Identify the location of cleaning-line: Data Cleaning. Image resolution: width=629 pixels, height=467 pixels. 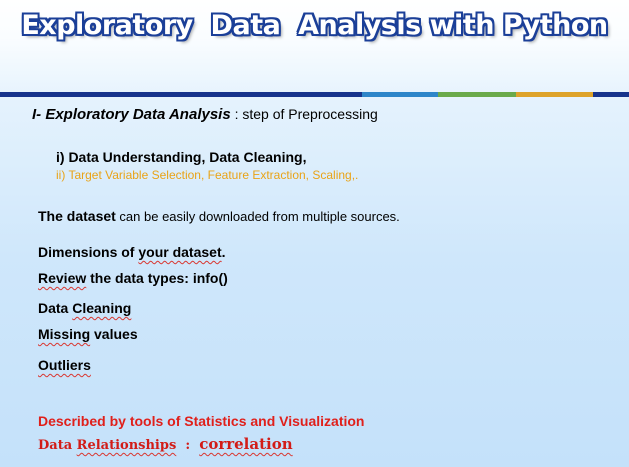
(84, 308).